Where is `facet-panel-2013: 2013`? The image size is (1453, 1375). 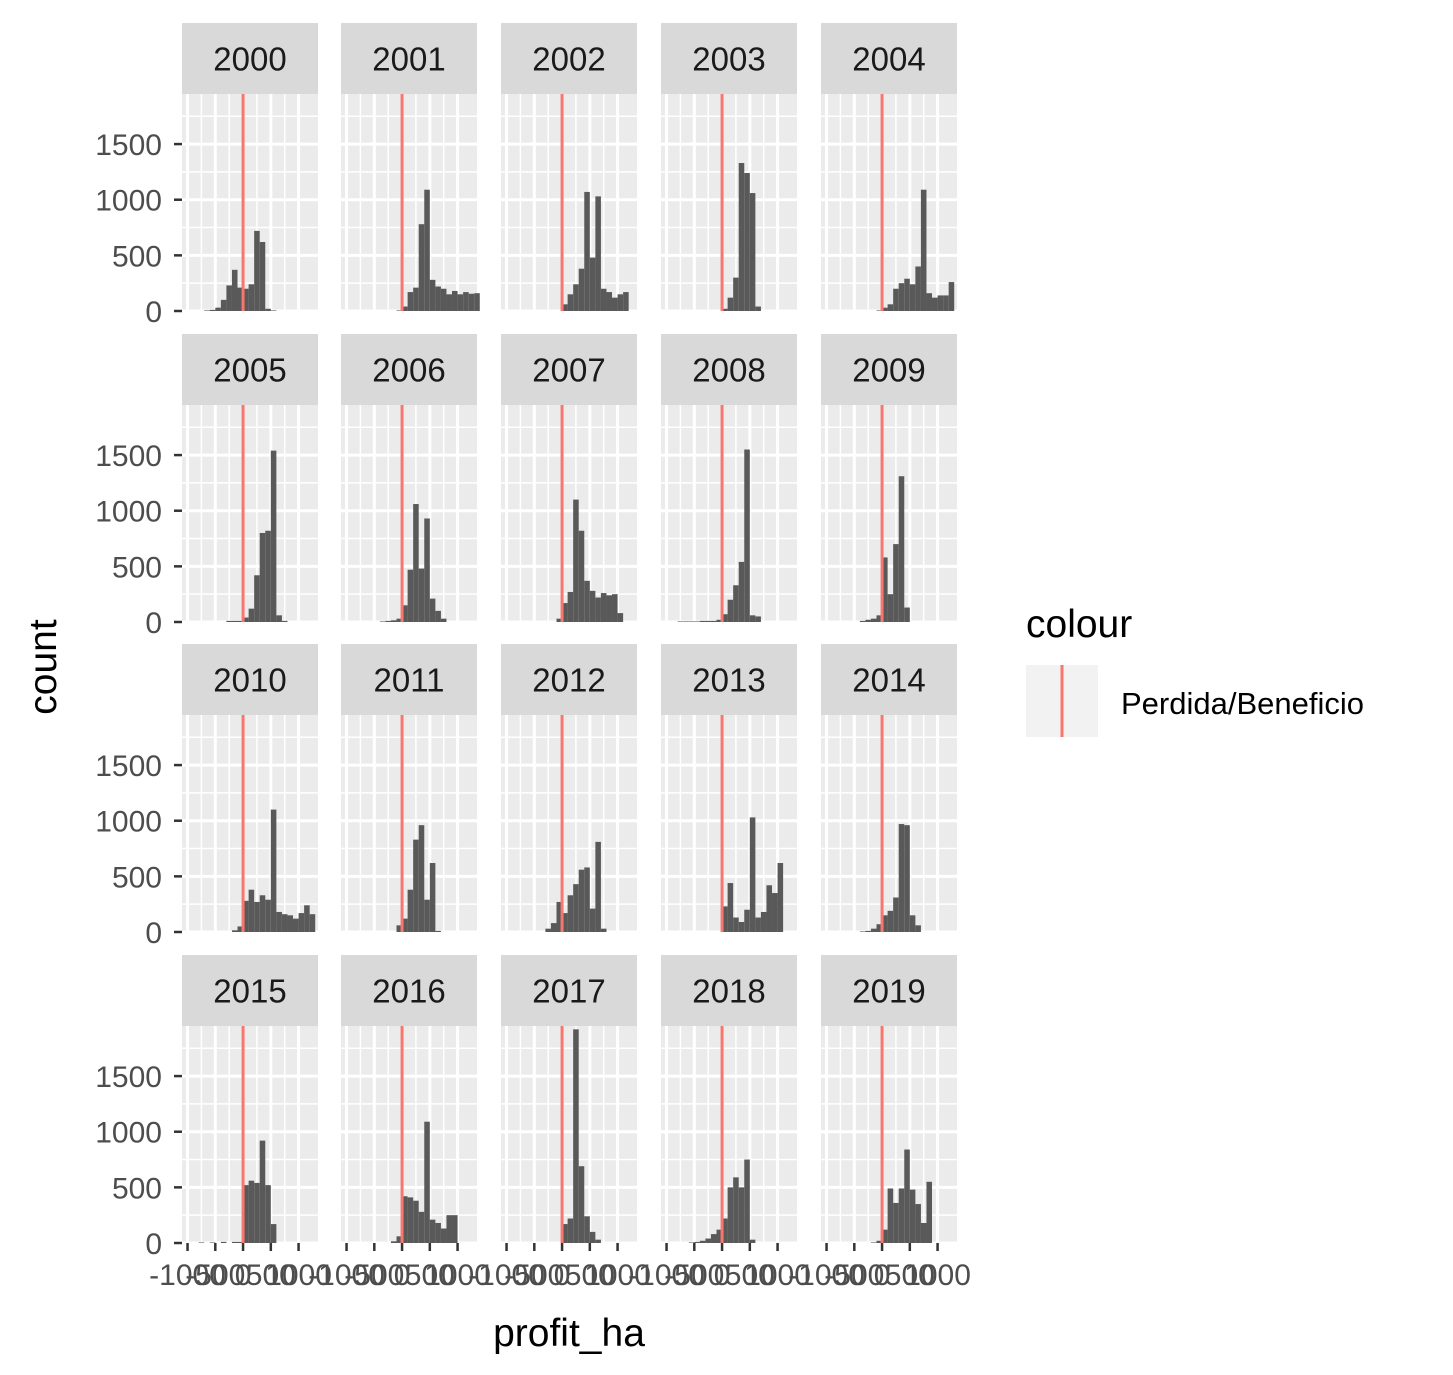 facet-panel-2013: 2013 is located at coordinates (729, 789).